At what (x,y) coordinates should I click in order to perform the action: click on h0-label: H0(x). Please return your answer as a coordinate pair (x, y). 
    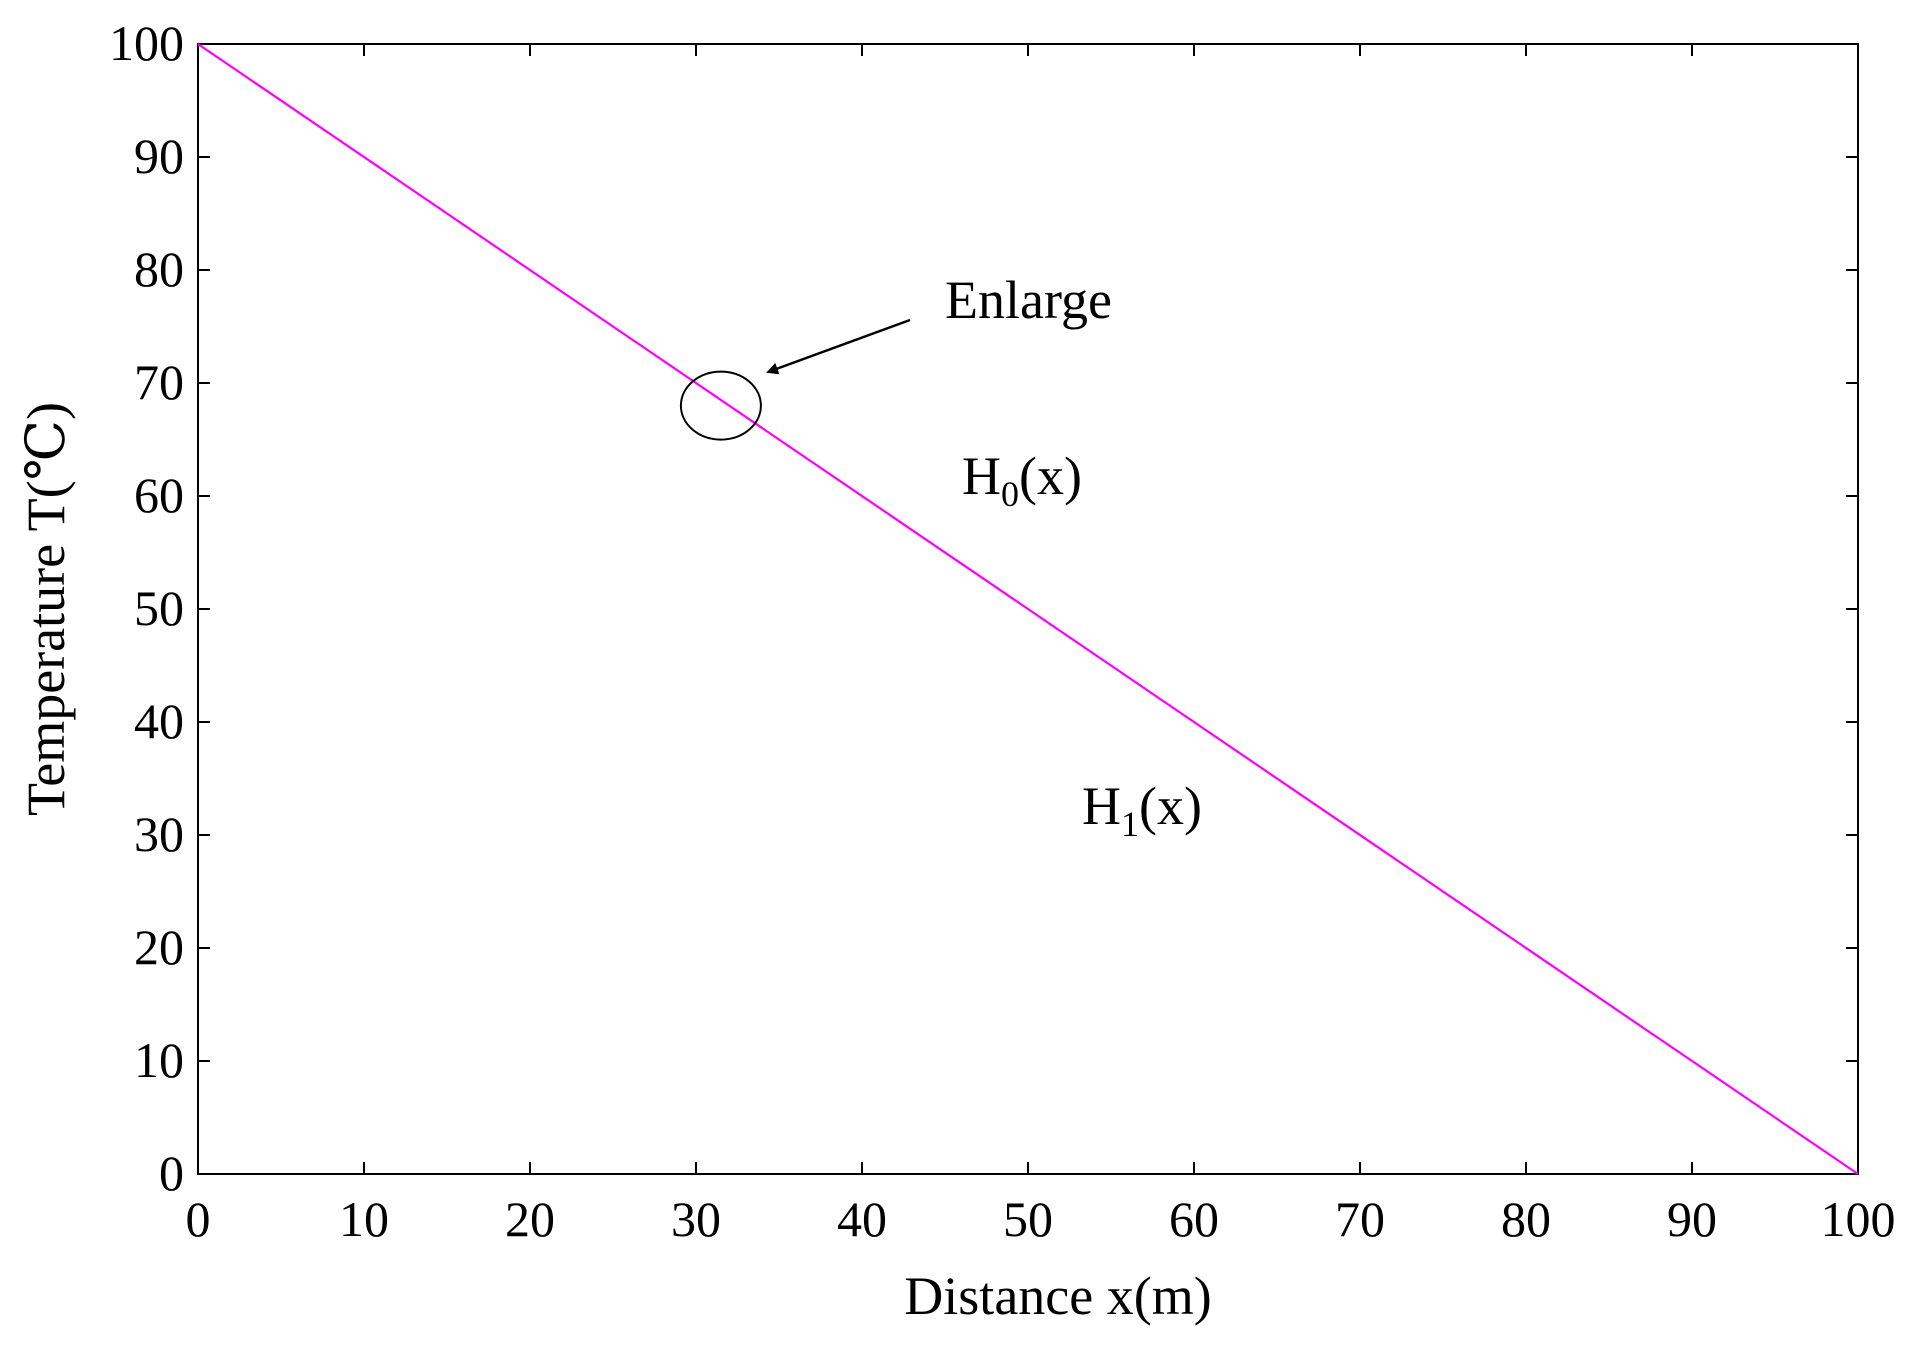
    Looking at the image, I should click on (1022, 480).